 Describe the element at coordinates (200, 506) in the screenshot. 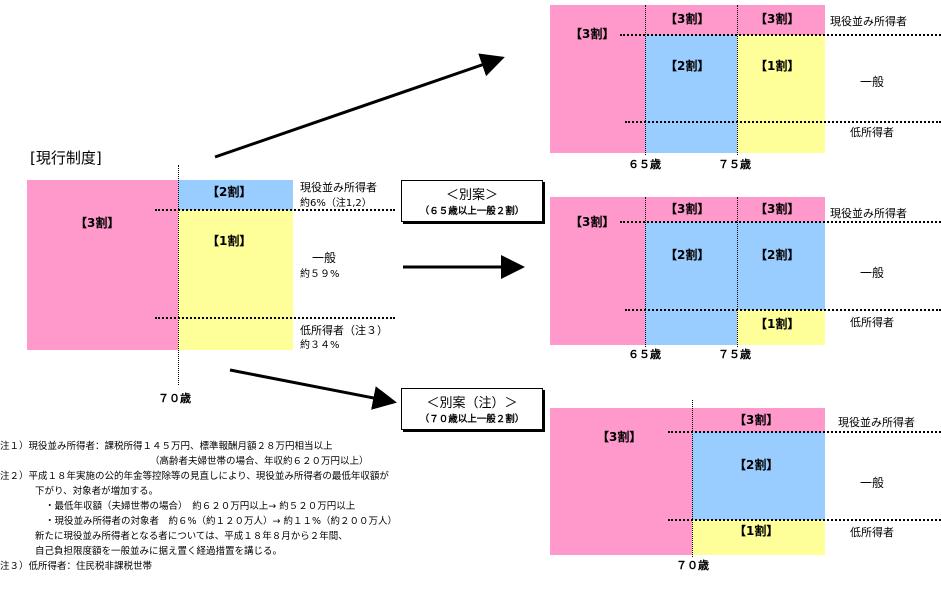

I see `note-2-item: ・最低年収額（夫婦世帯の場合） 約６２０万円以上→ 約５２０万円以上` at that location.